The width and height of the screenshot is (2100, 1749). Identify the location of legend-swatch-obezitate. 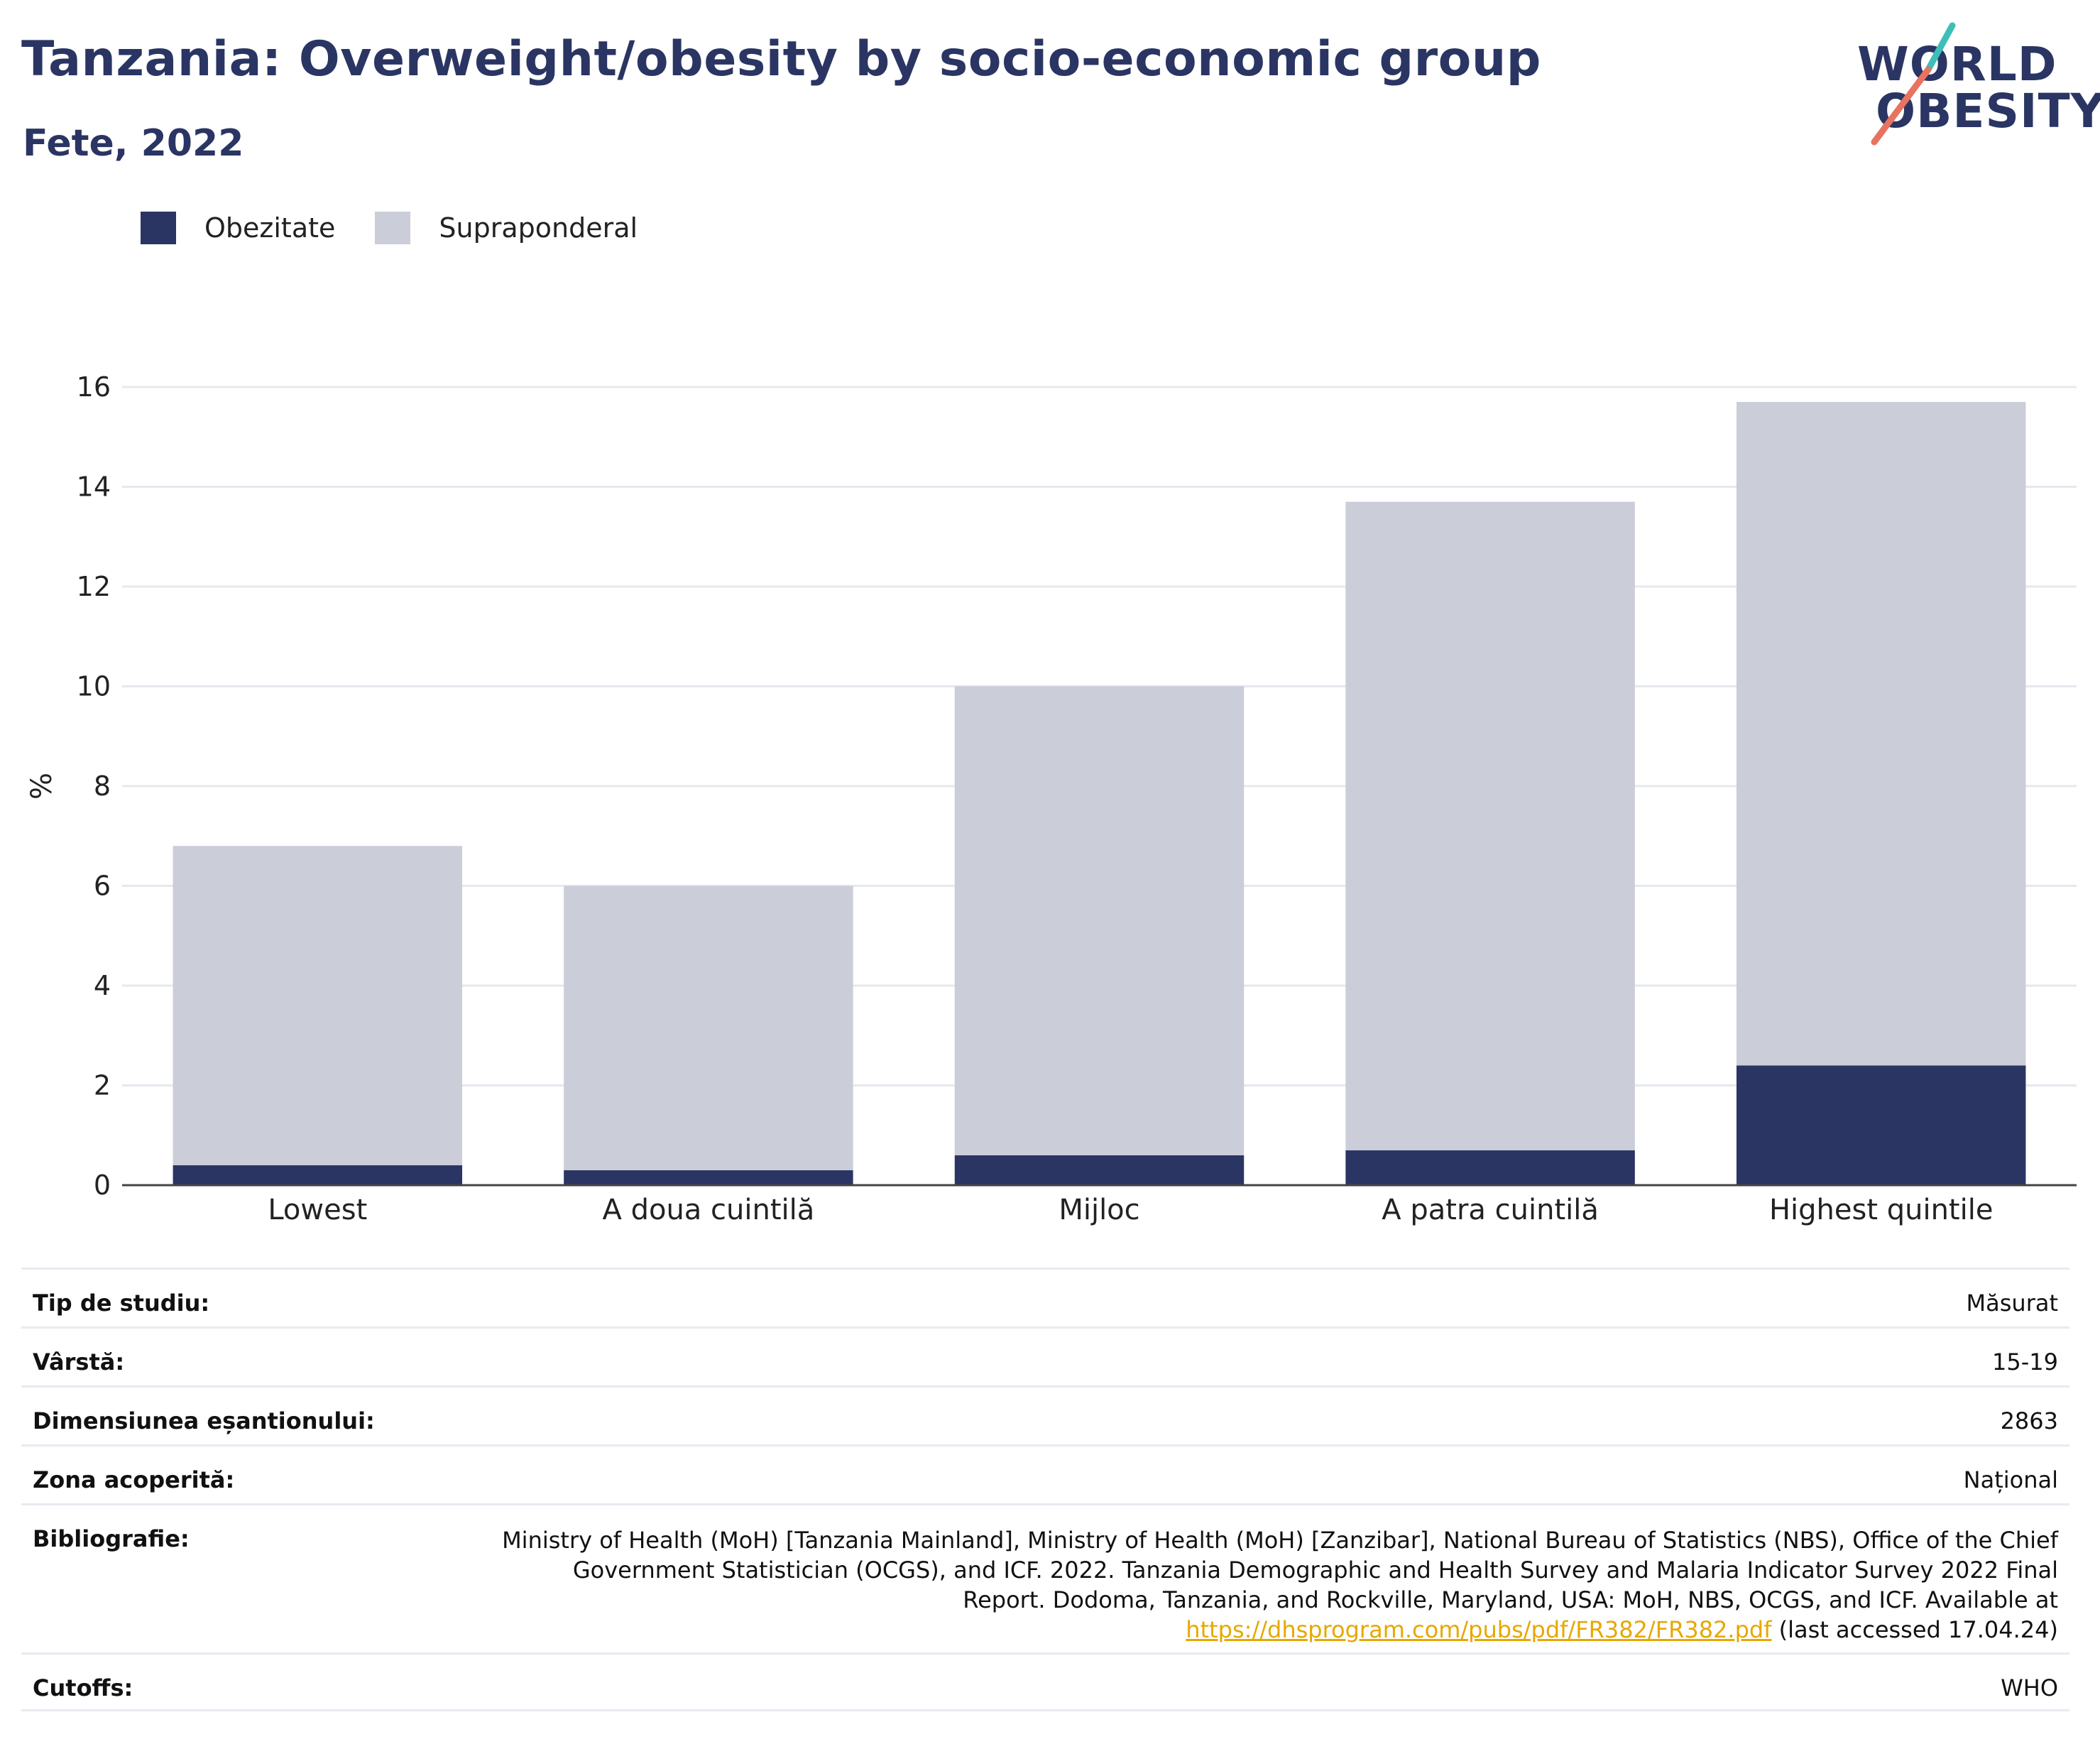
(158, 228).